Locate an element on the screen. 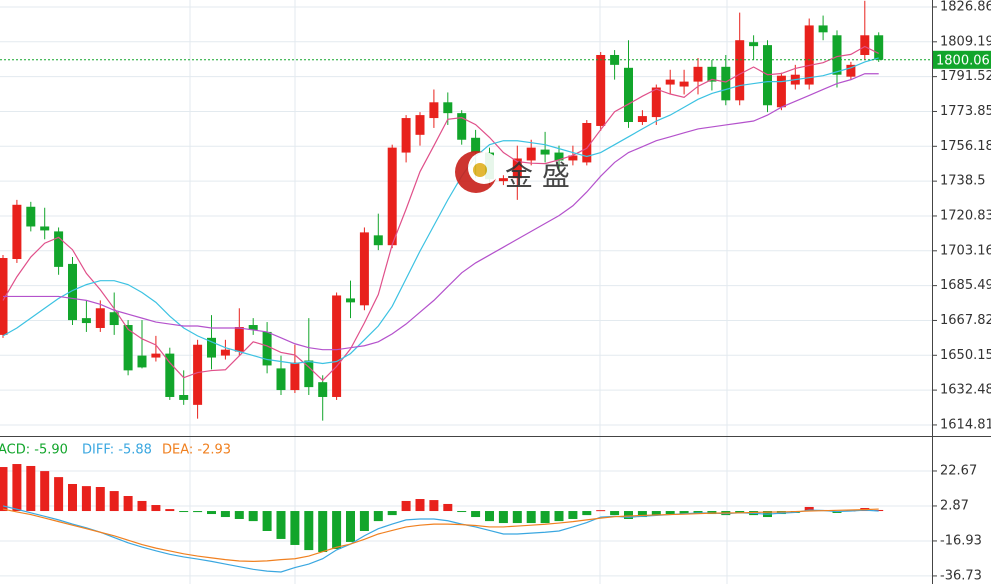  y-tick-label: 2.87 is located at coordinates (954, 505).